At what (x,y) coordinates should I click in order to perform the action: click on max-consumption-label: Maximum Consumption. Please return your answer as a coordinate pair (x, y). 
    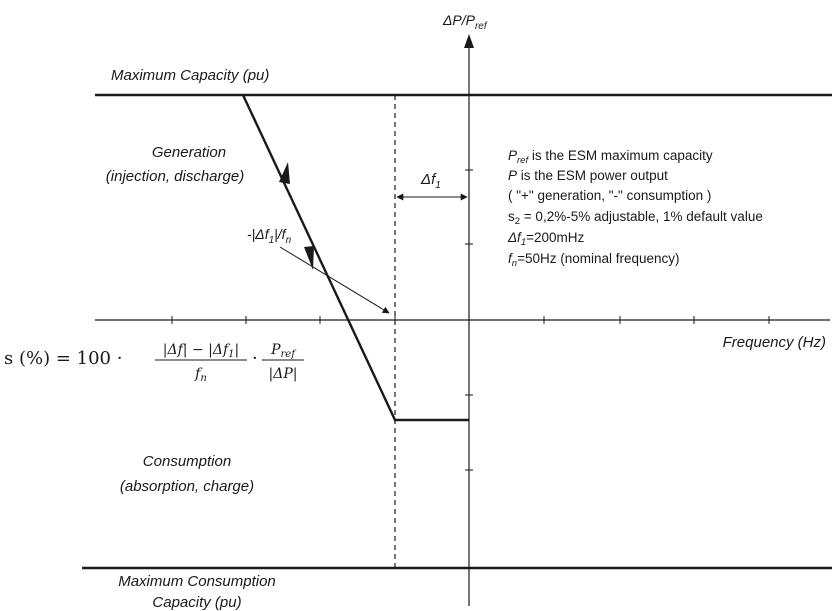
    Looking at the image, I should click on (197, 581).